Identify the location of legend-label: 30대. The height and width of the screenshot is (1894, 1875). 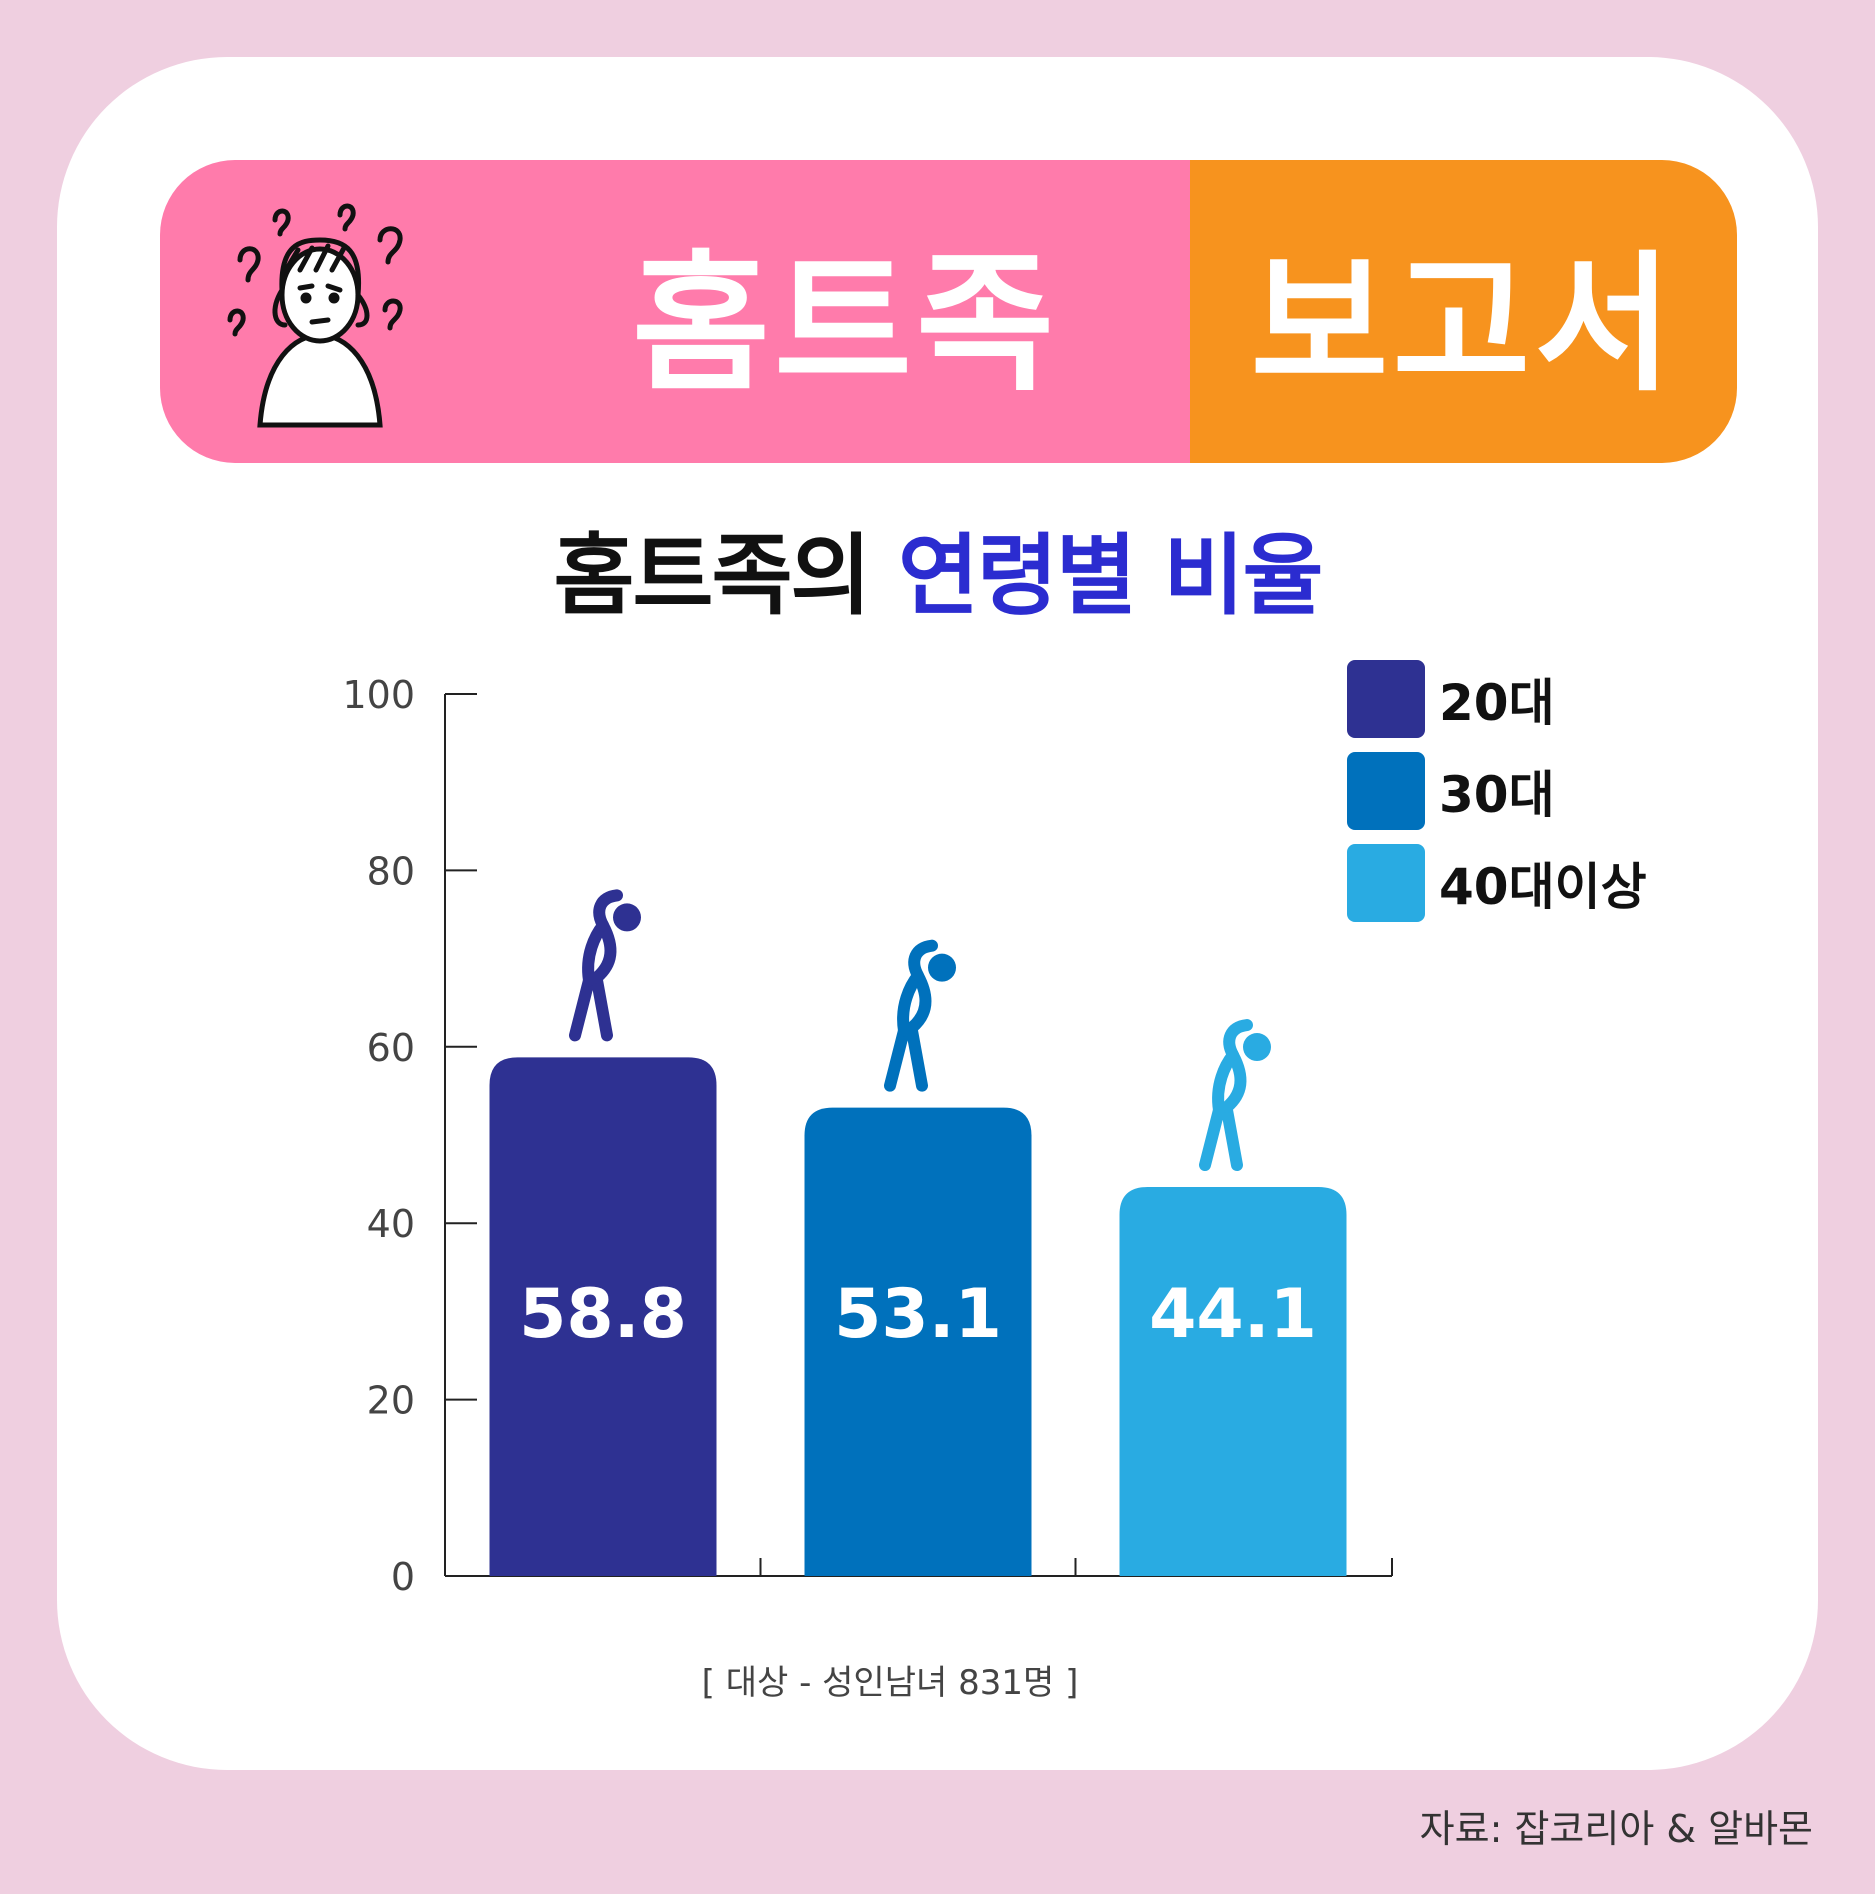
(1497, 795).